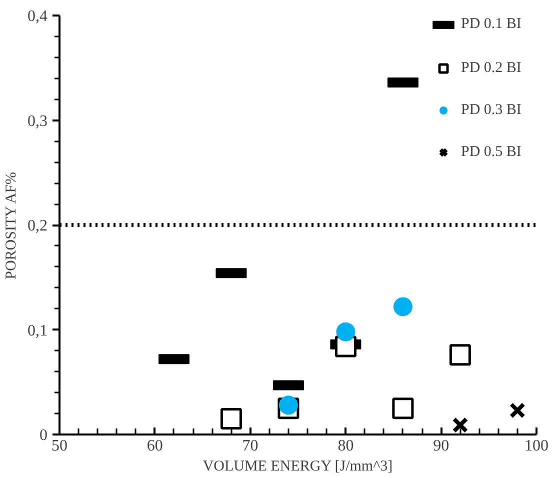 The height and width of the screenshot is (477, 558). I want to click on x-tick-label: 80, so click(346, 446).